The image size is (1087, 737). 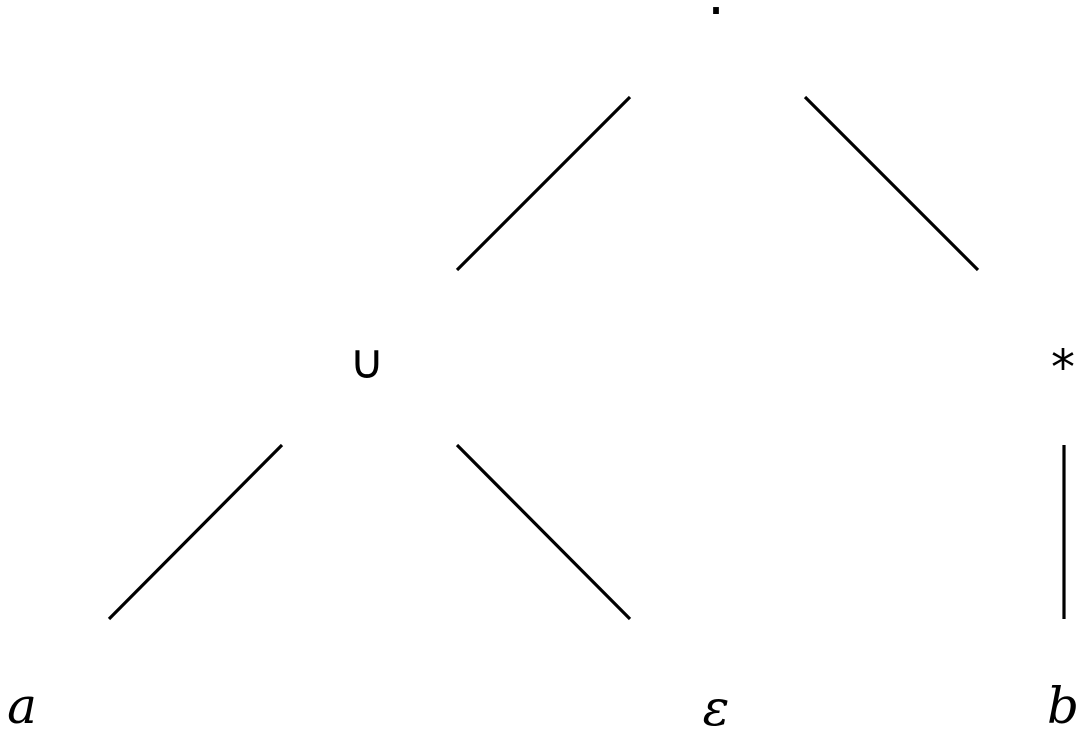 What do you see at coordinates (1063, 706) in the screenshot?
I see `leaf-b: b` at bounding box center [1063, 706].